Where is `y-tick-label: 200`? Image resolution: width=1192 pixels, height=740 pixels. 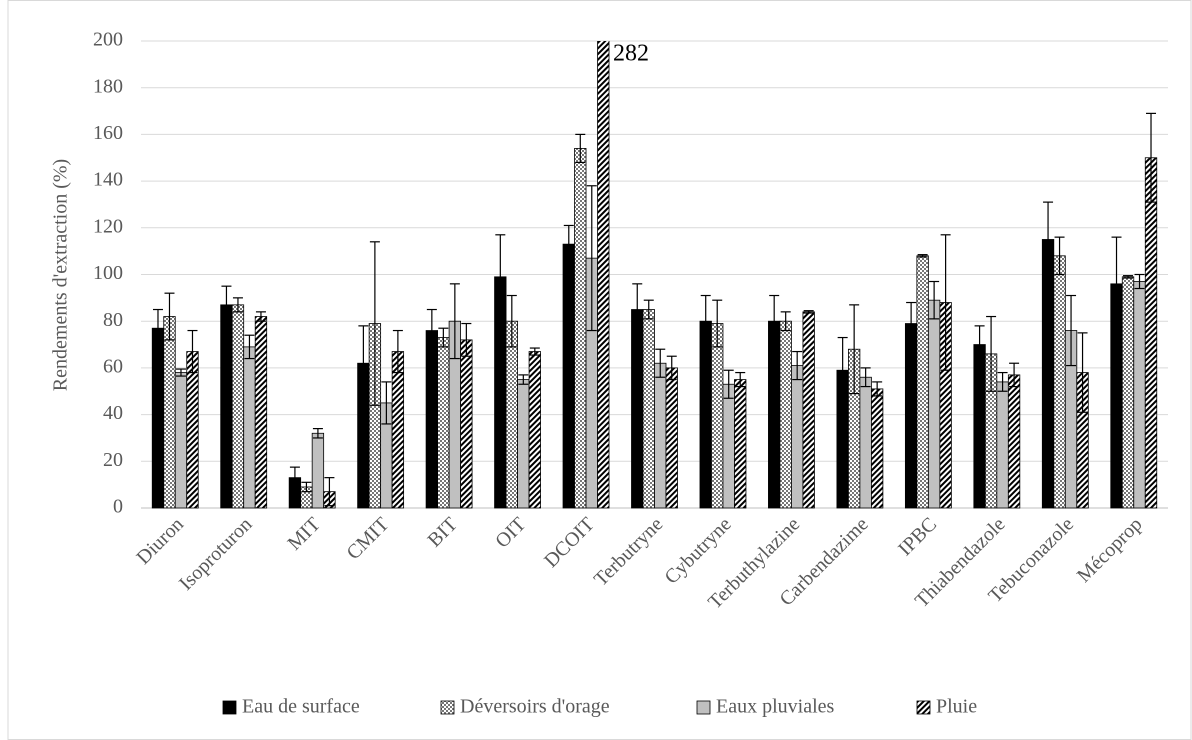
y-tick-label: 200 is located at coordinates (108, 40).